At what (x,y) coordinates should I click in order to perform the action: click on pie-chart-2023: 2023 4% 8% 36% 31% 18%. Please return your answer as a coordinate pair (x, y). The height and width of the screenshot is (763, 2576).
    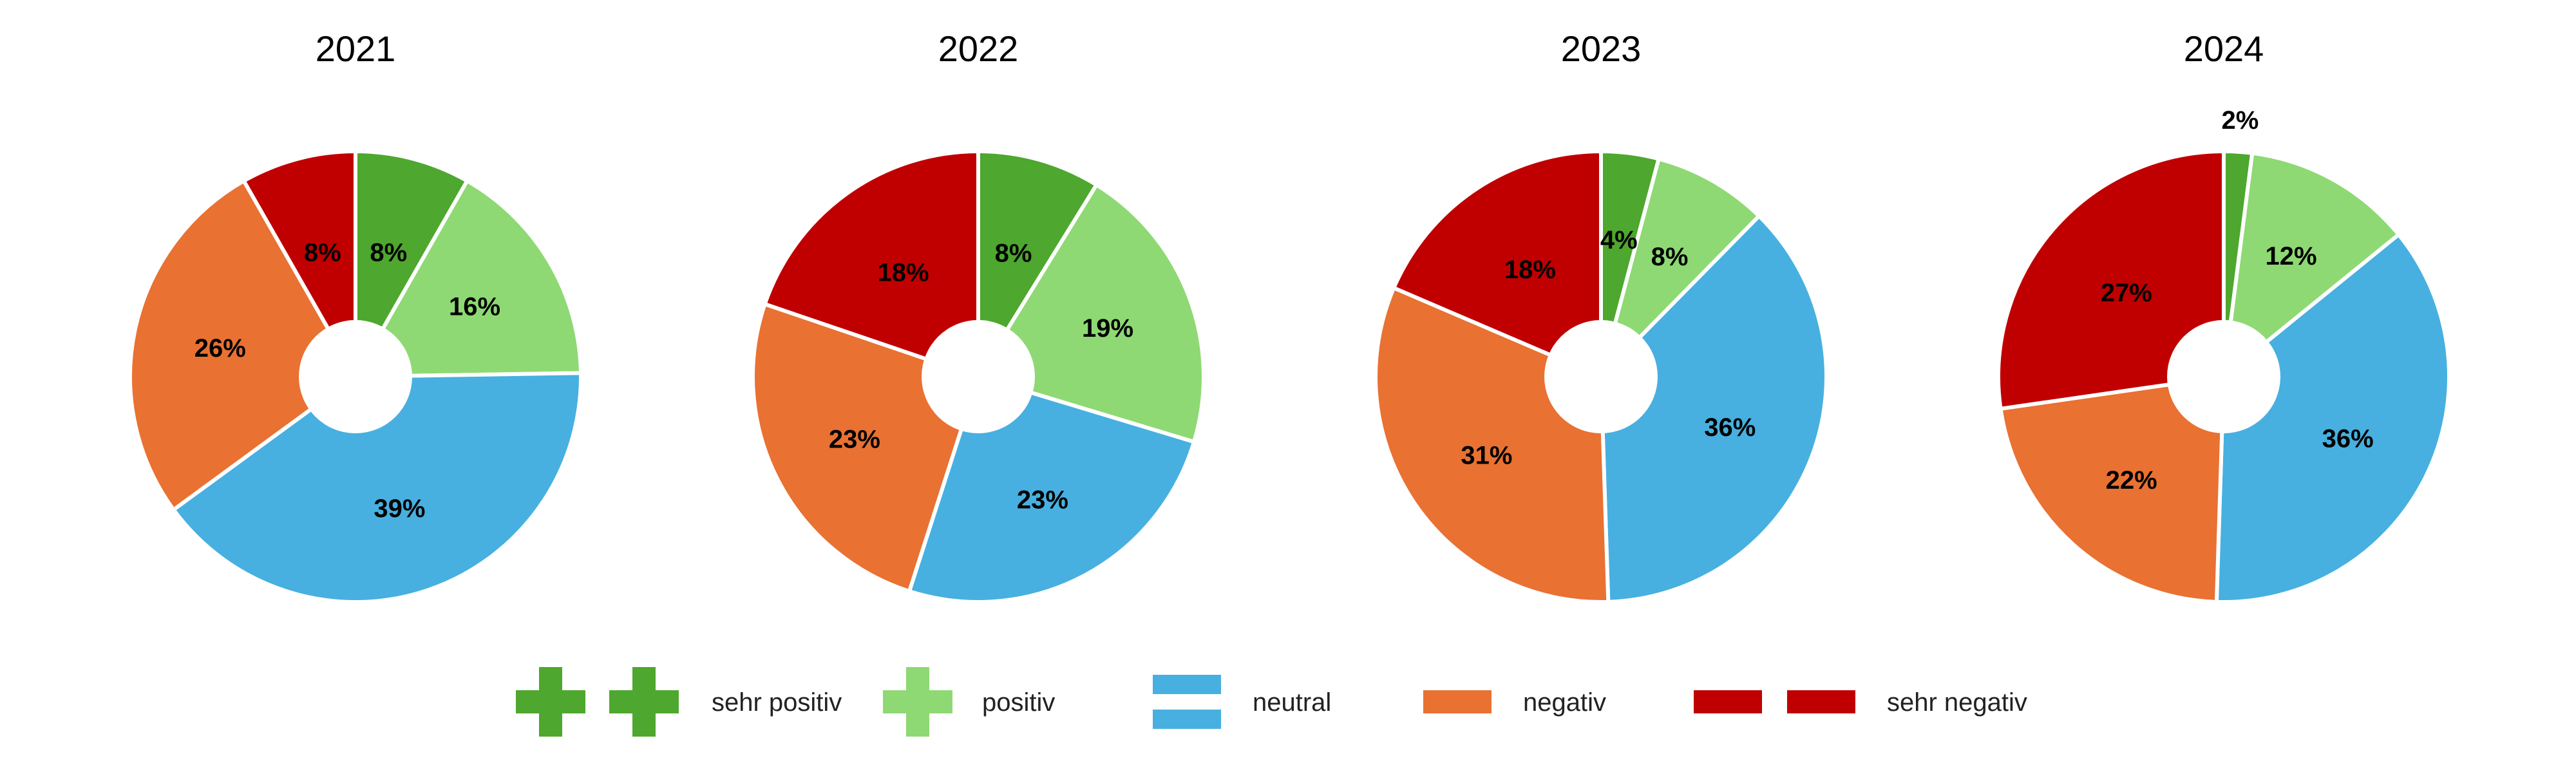
    Looking at the image, I should click on (1601, 316).